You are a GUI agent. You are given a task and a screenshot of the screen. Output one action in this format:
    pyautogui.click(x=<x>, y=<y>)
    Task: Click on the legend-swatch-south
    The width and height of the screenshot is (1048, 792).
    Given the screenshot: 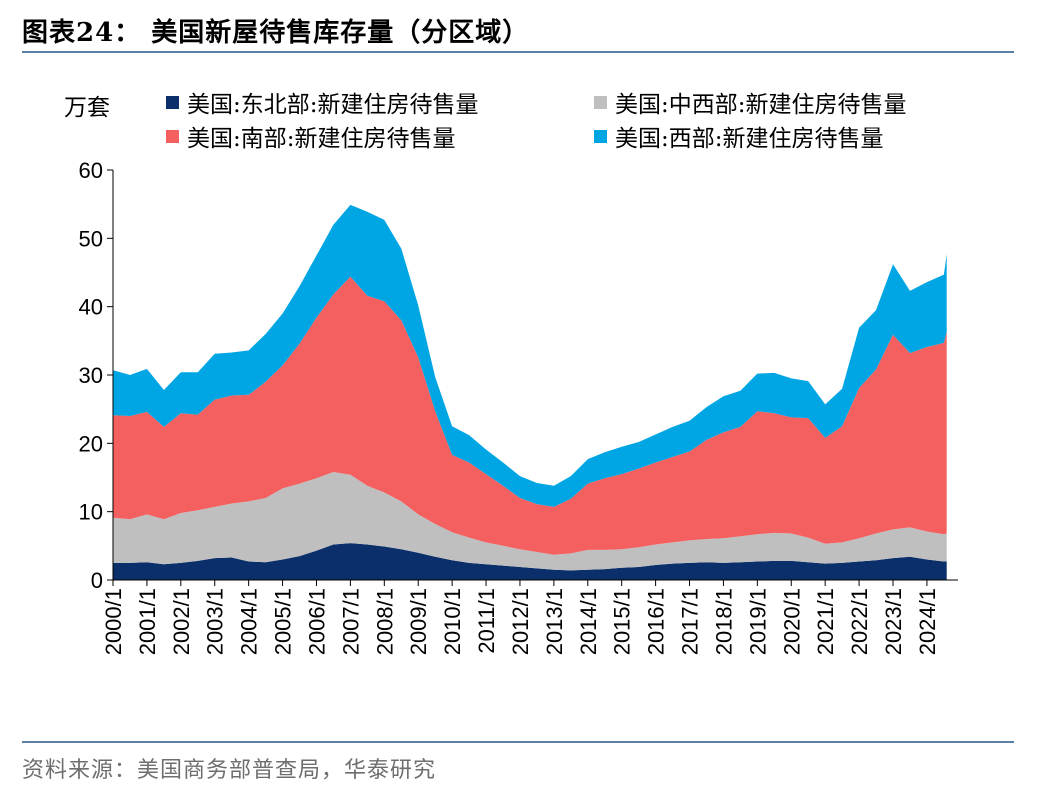 What is the action you would take?
    pyautogui.click(x=172, y=136)
    